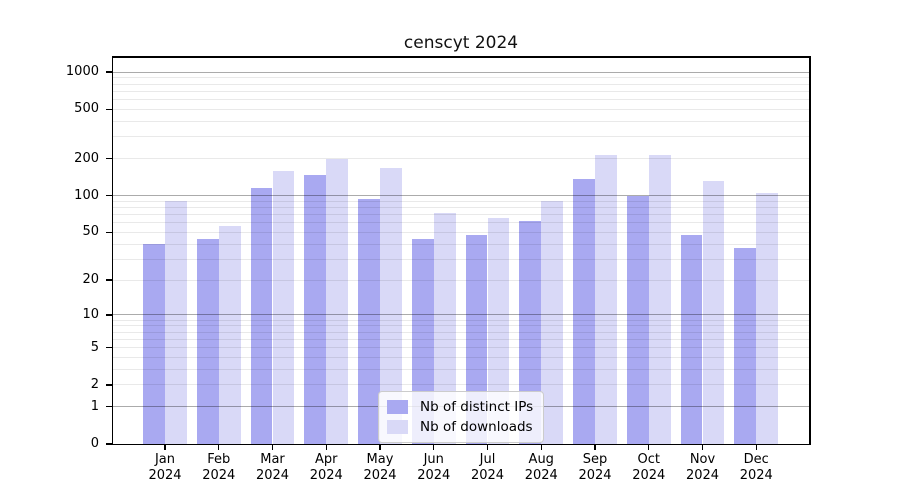  Describe the element at coordinates (461, 57) in the screenshot. I see `plot-border-top` at that location.